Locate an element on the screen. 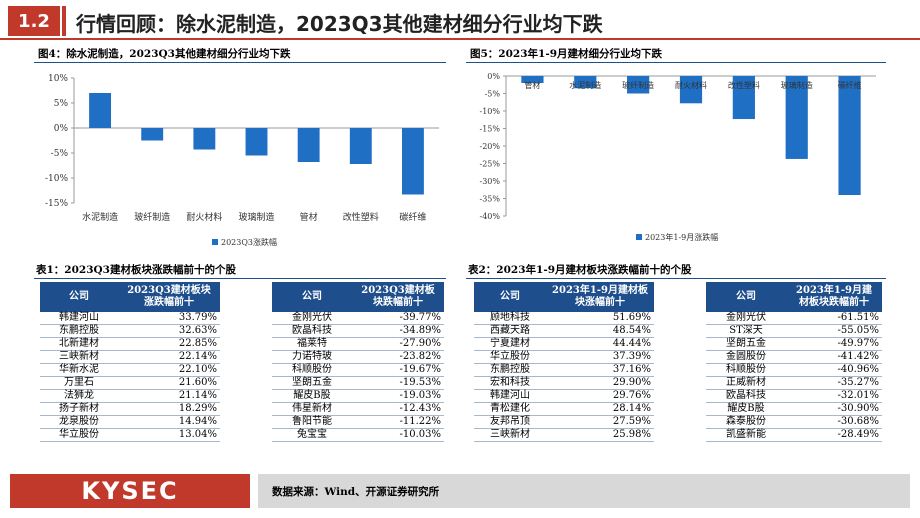  stock-name: ST深天 is located at coordinates (746, 331).